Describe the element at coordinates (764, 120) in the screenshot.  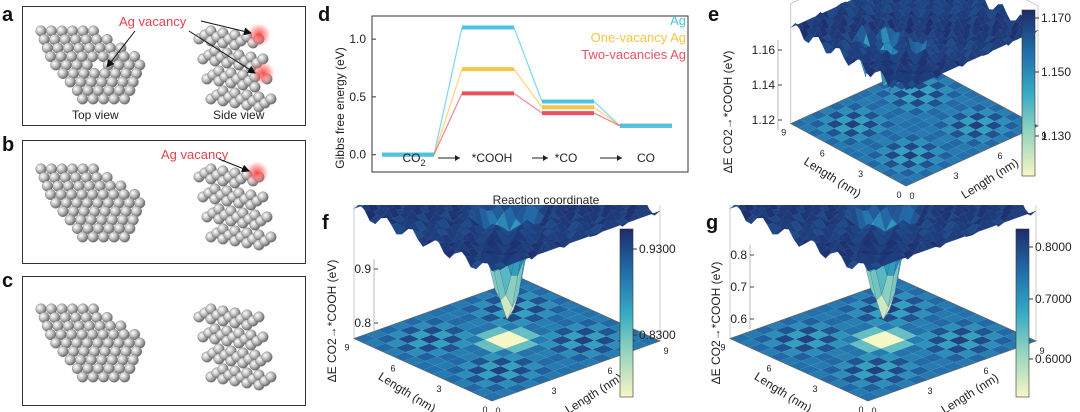
I see `surface-z-tick-label: 1.12` at that location.